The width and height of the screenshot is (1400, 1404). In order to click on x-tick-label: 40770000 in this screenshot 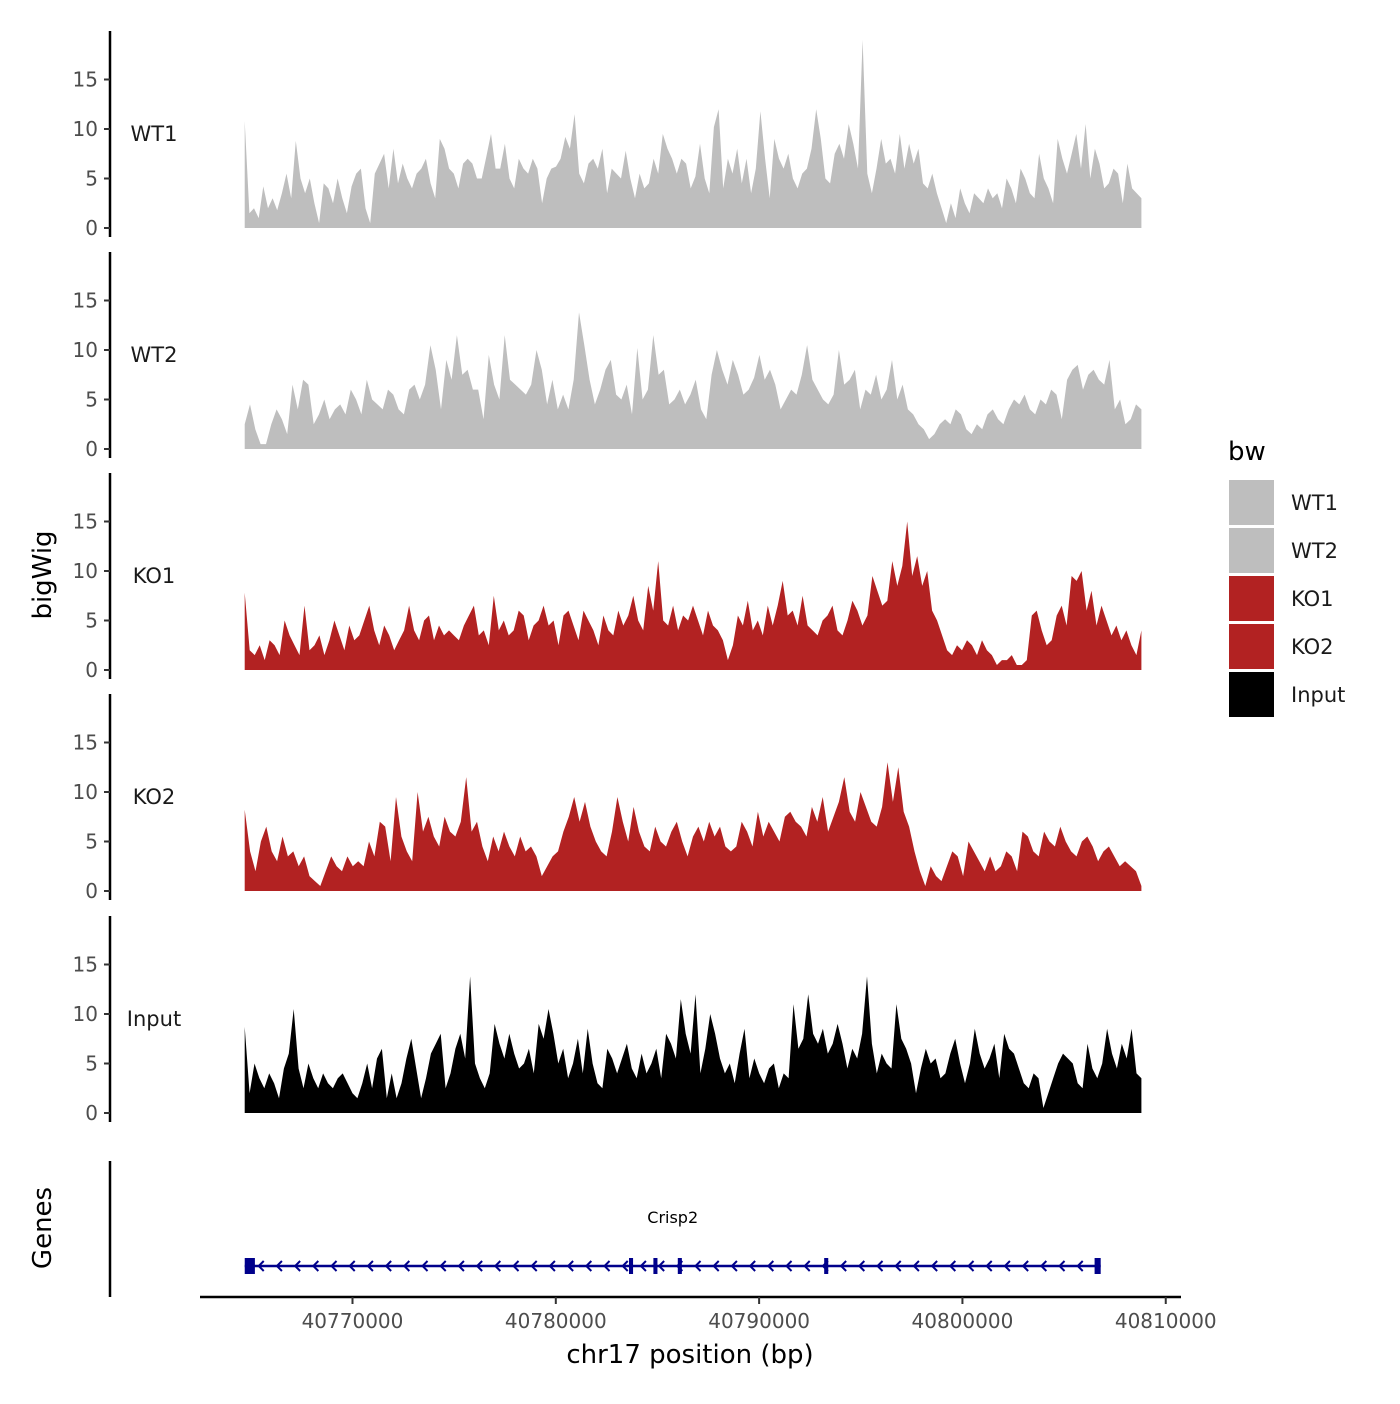, I will do `click(353, 1321)`.